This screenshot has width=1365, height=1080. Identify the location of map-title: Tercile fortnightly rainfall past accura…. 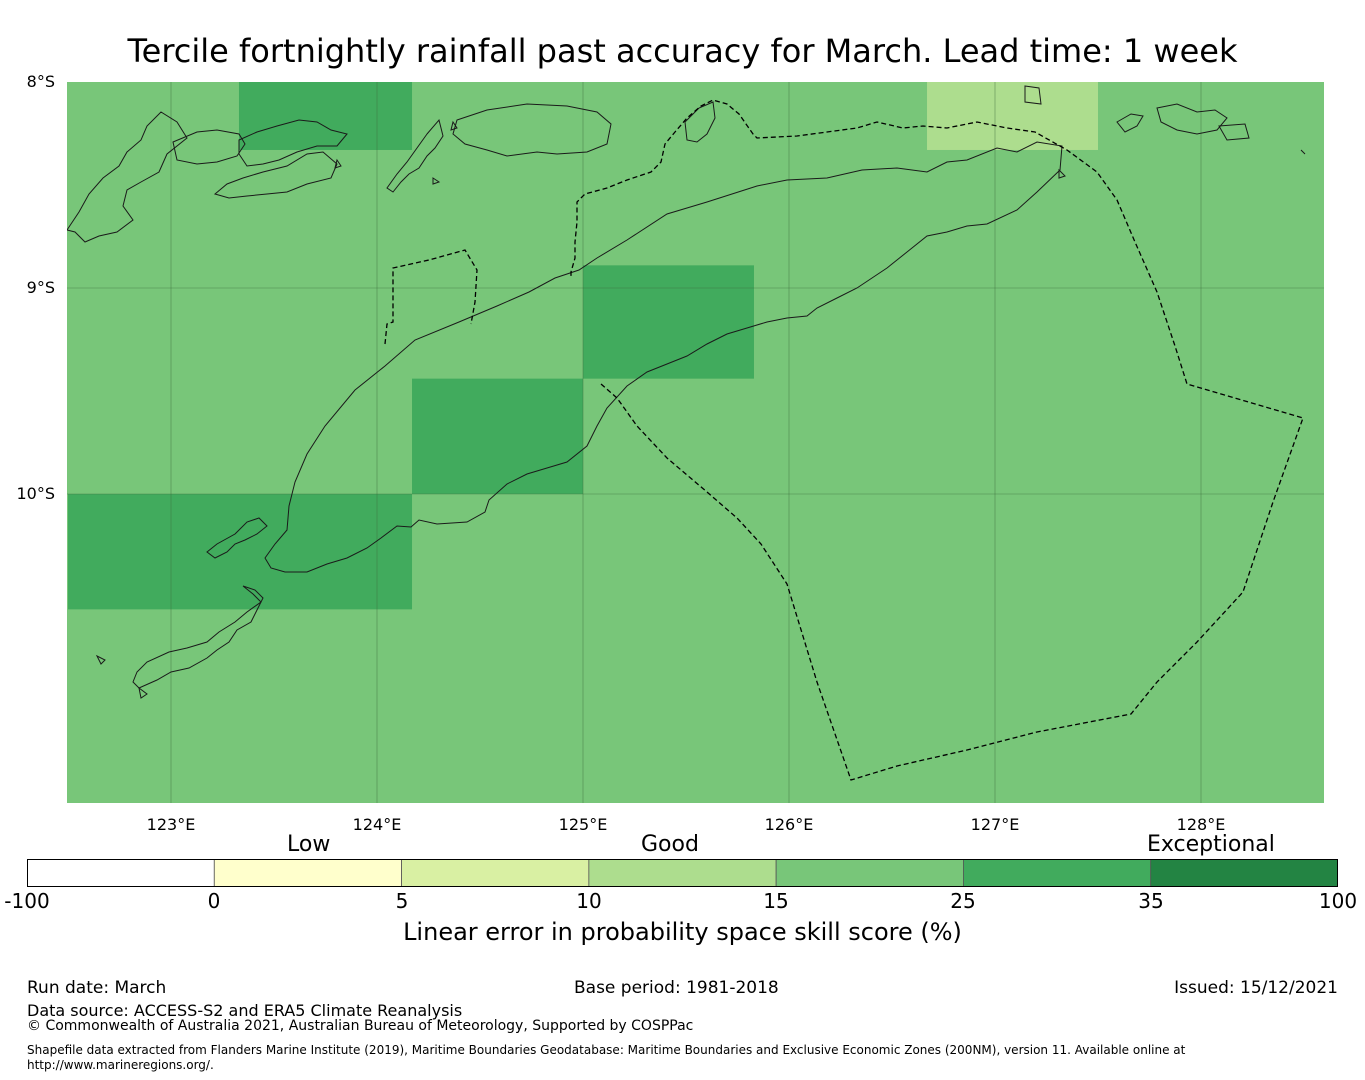
(682, 51).